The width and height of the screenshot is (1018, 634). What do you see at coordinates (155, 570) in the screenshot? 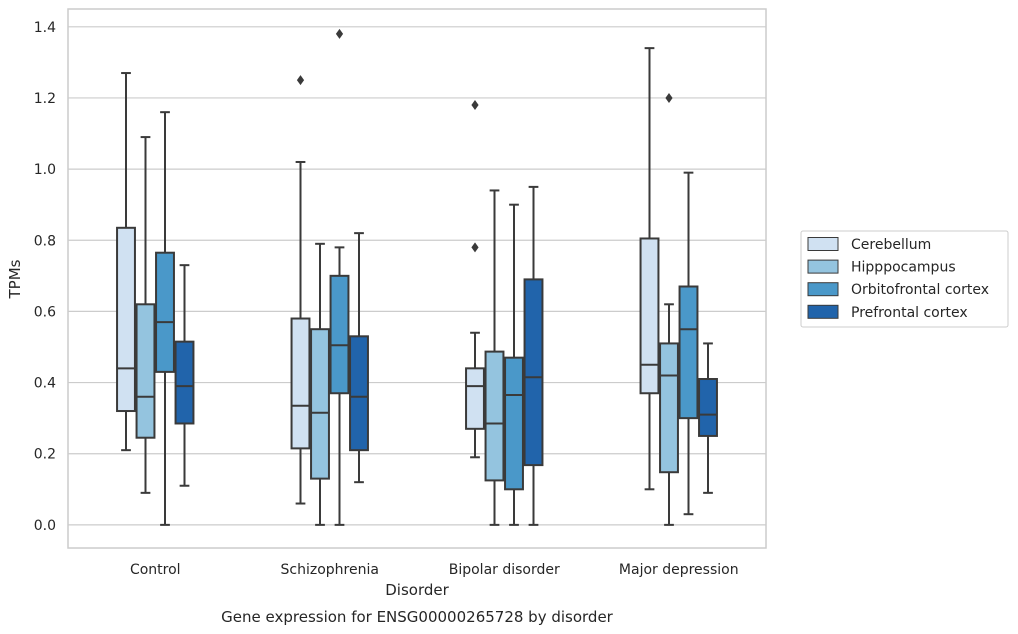
I see `x-tick-label: Control` at bounding box center [155, 570].